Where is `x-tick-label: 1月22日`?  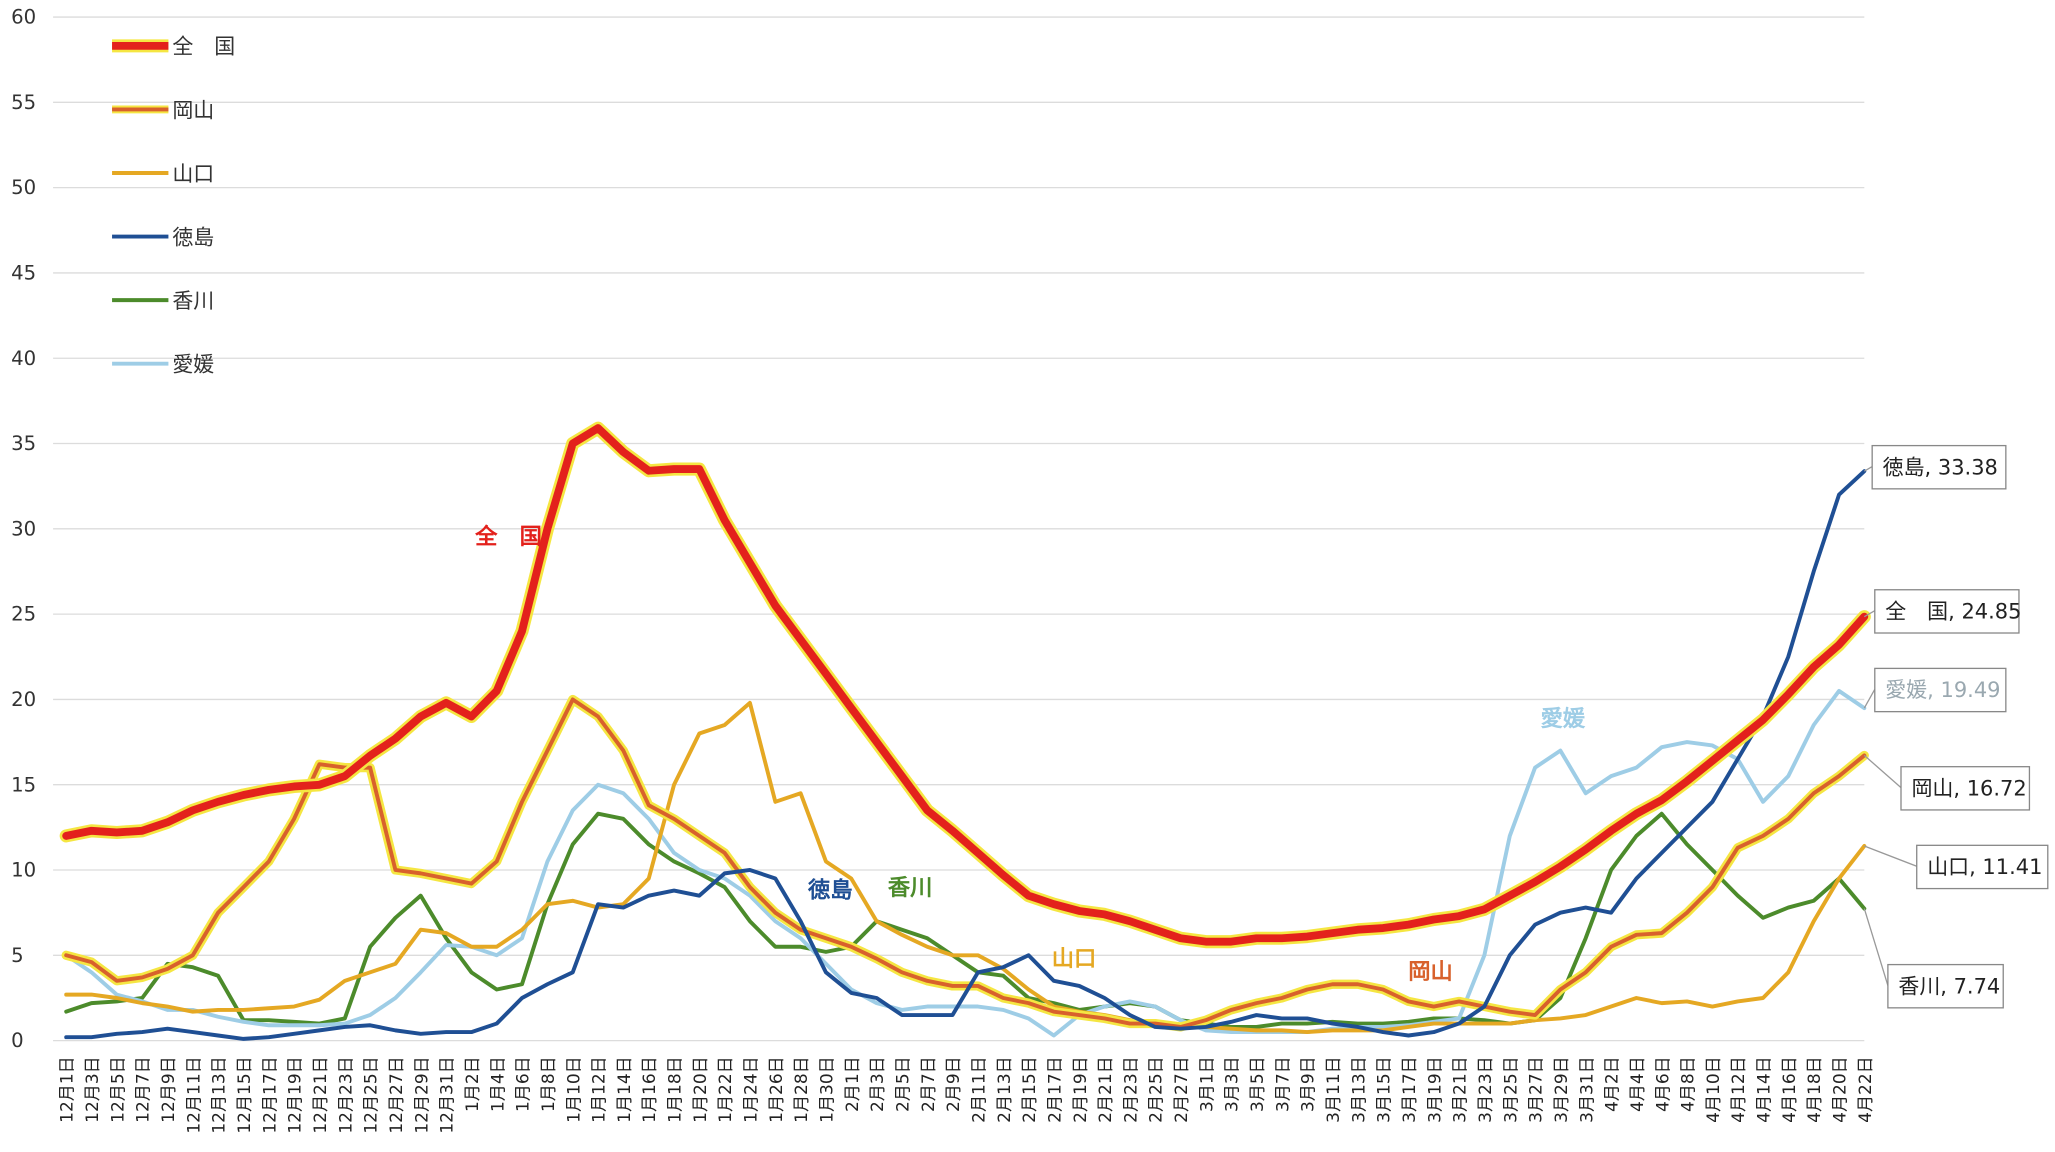
x-tick-label: 1月22日 is located at coordinates (726, 1089).